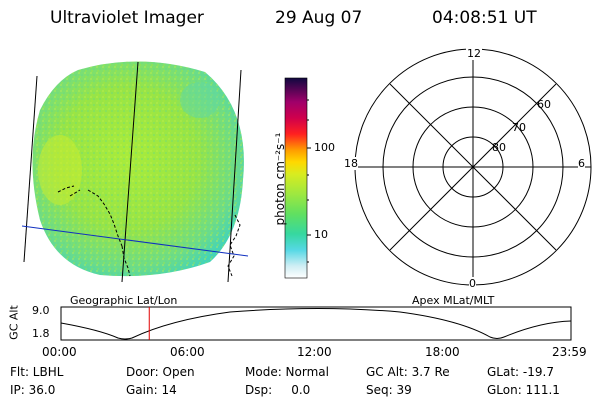  Describe the element at coordinates (41, 310) in the screenshot. I see `alt-tick-9: 9.0` at that location.